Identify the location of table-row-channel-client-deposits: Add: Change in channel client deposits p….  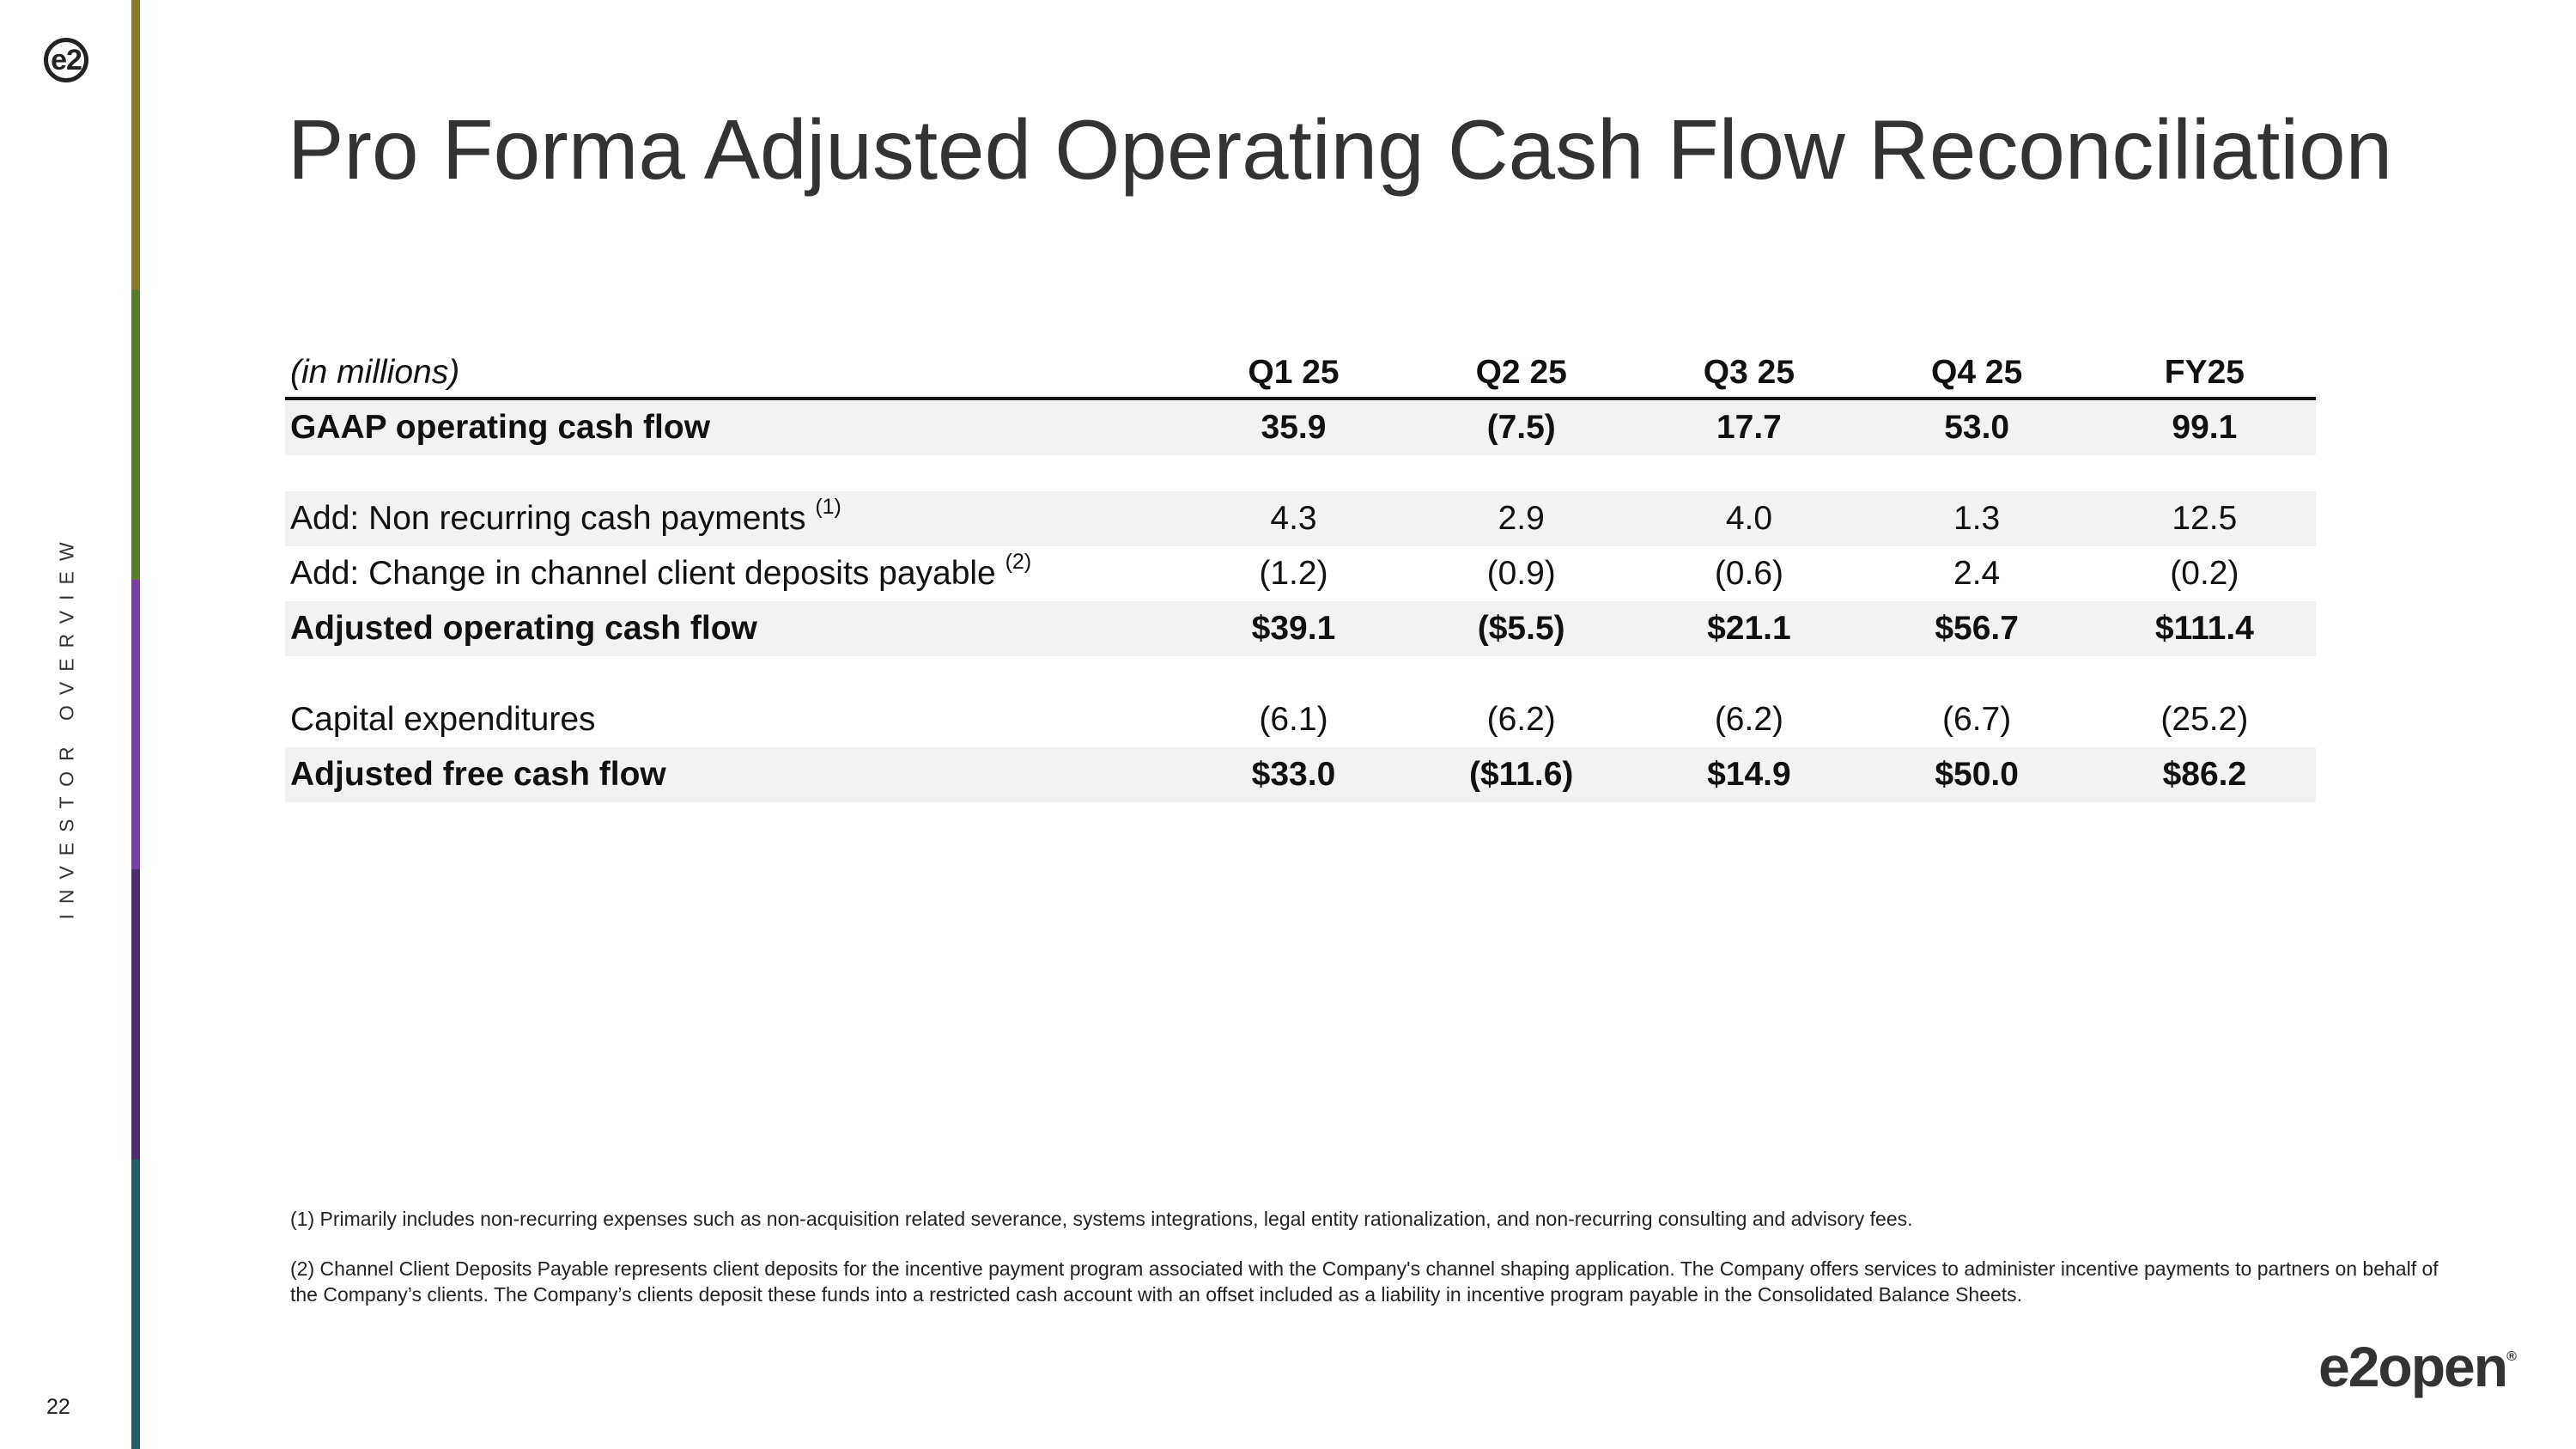
(1301, 573).